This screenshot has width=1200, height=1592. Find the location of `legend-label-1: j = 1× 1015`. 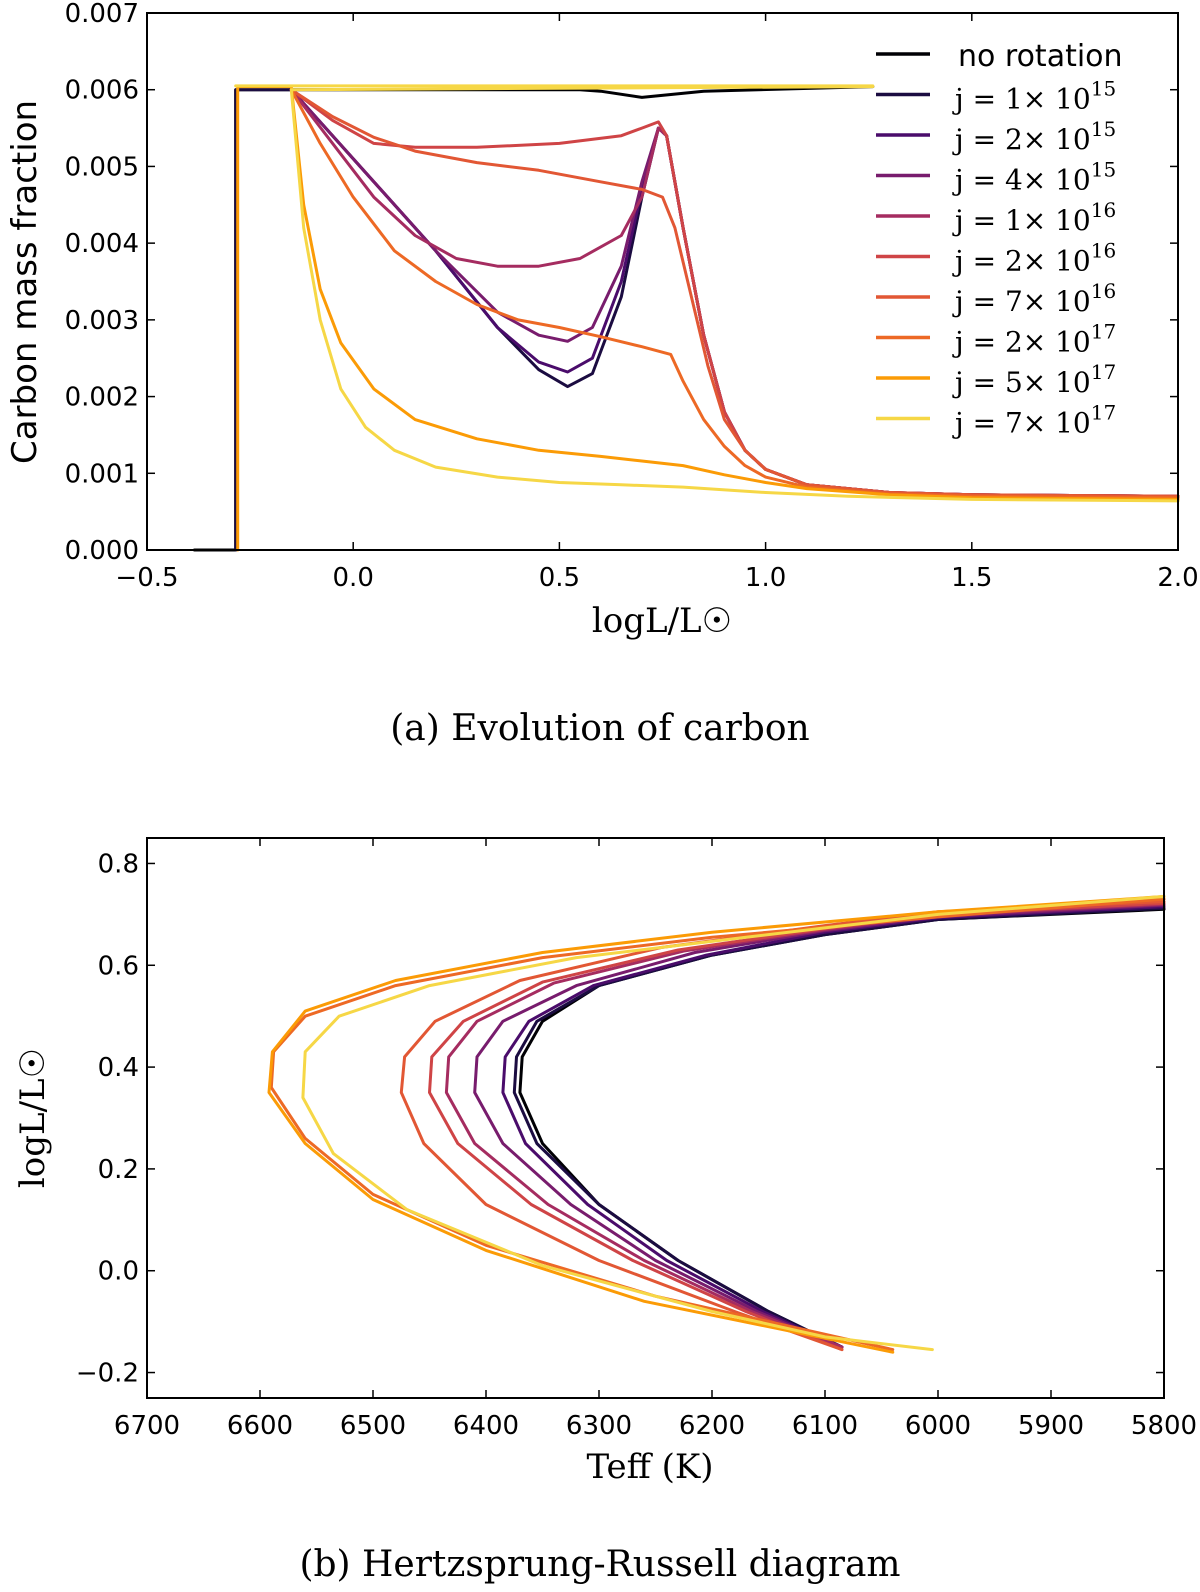

legend-label-1: j = 1× 1015 is located at coordinates (1034, 96).